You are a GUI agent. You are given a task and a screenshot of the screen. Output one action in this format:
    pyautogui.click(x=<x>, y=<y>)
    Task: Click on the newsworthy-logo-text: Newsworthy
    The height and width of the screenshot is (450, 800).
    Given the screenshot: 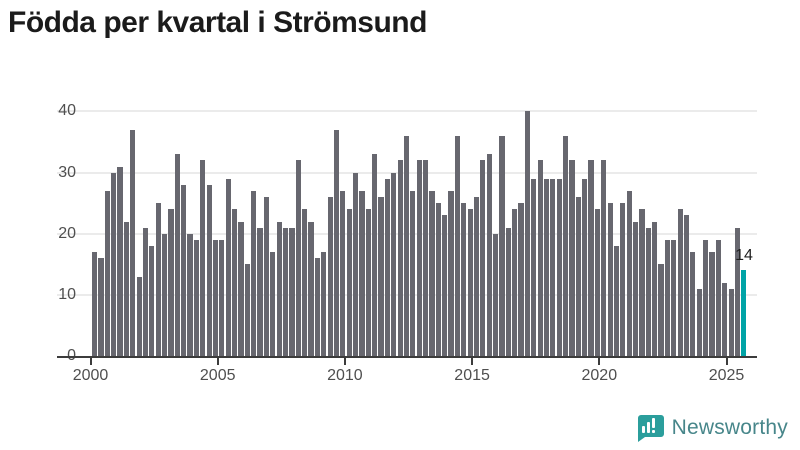 What is the action you would take?
    pyautogui.click(x=729, y=427)
    